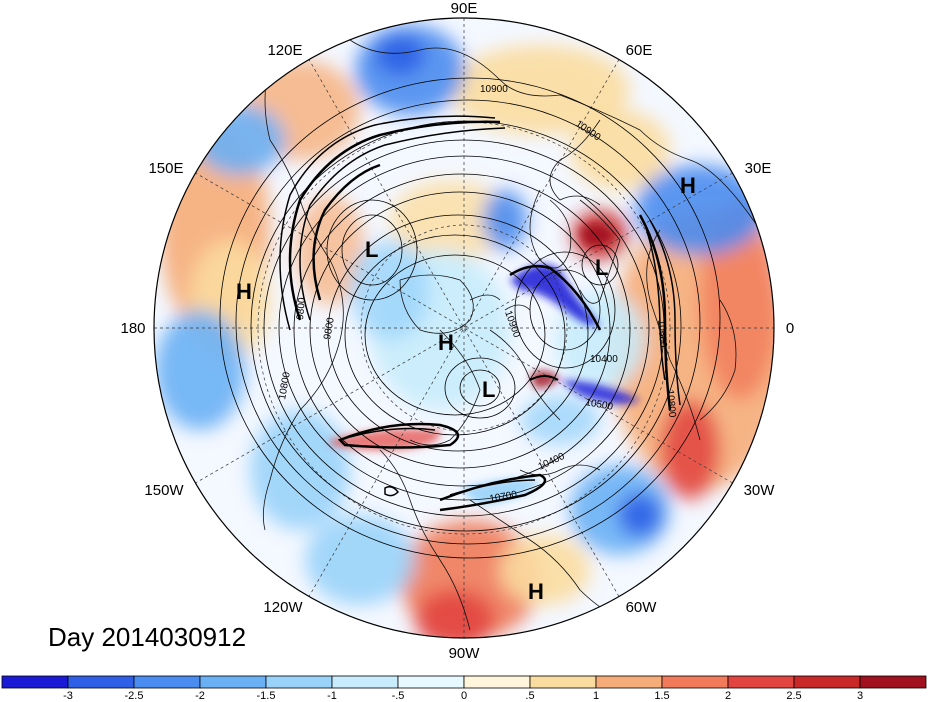 The width and height of the screenshot is (928, 702). I want to click on contour-label: 10900, so click(494, 89).